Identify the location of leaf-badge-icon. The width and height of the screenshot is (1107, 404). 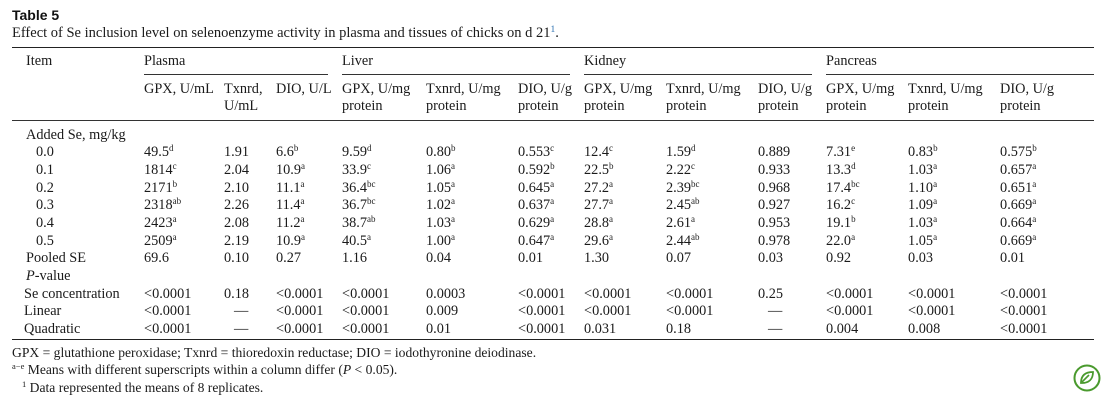
(1087, 378).